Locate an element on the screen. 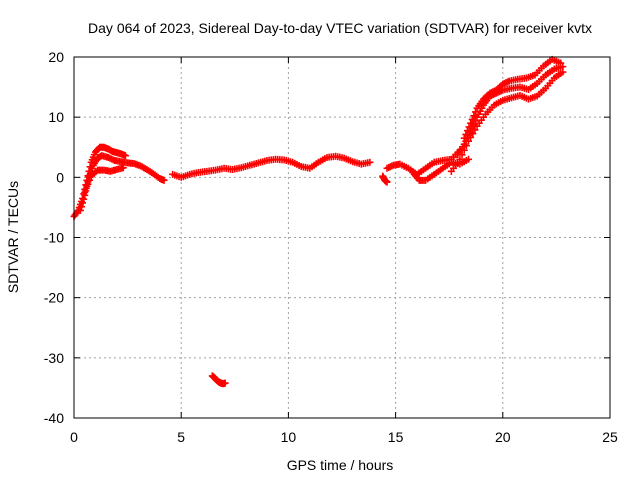 This screenshot has height=480, width=640. y-tick-label: 20 is located at coordinates (56, 57).